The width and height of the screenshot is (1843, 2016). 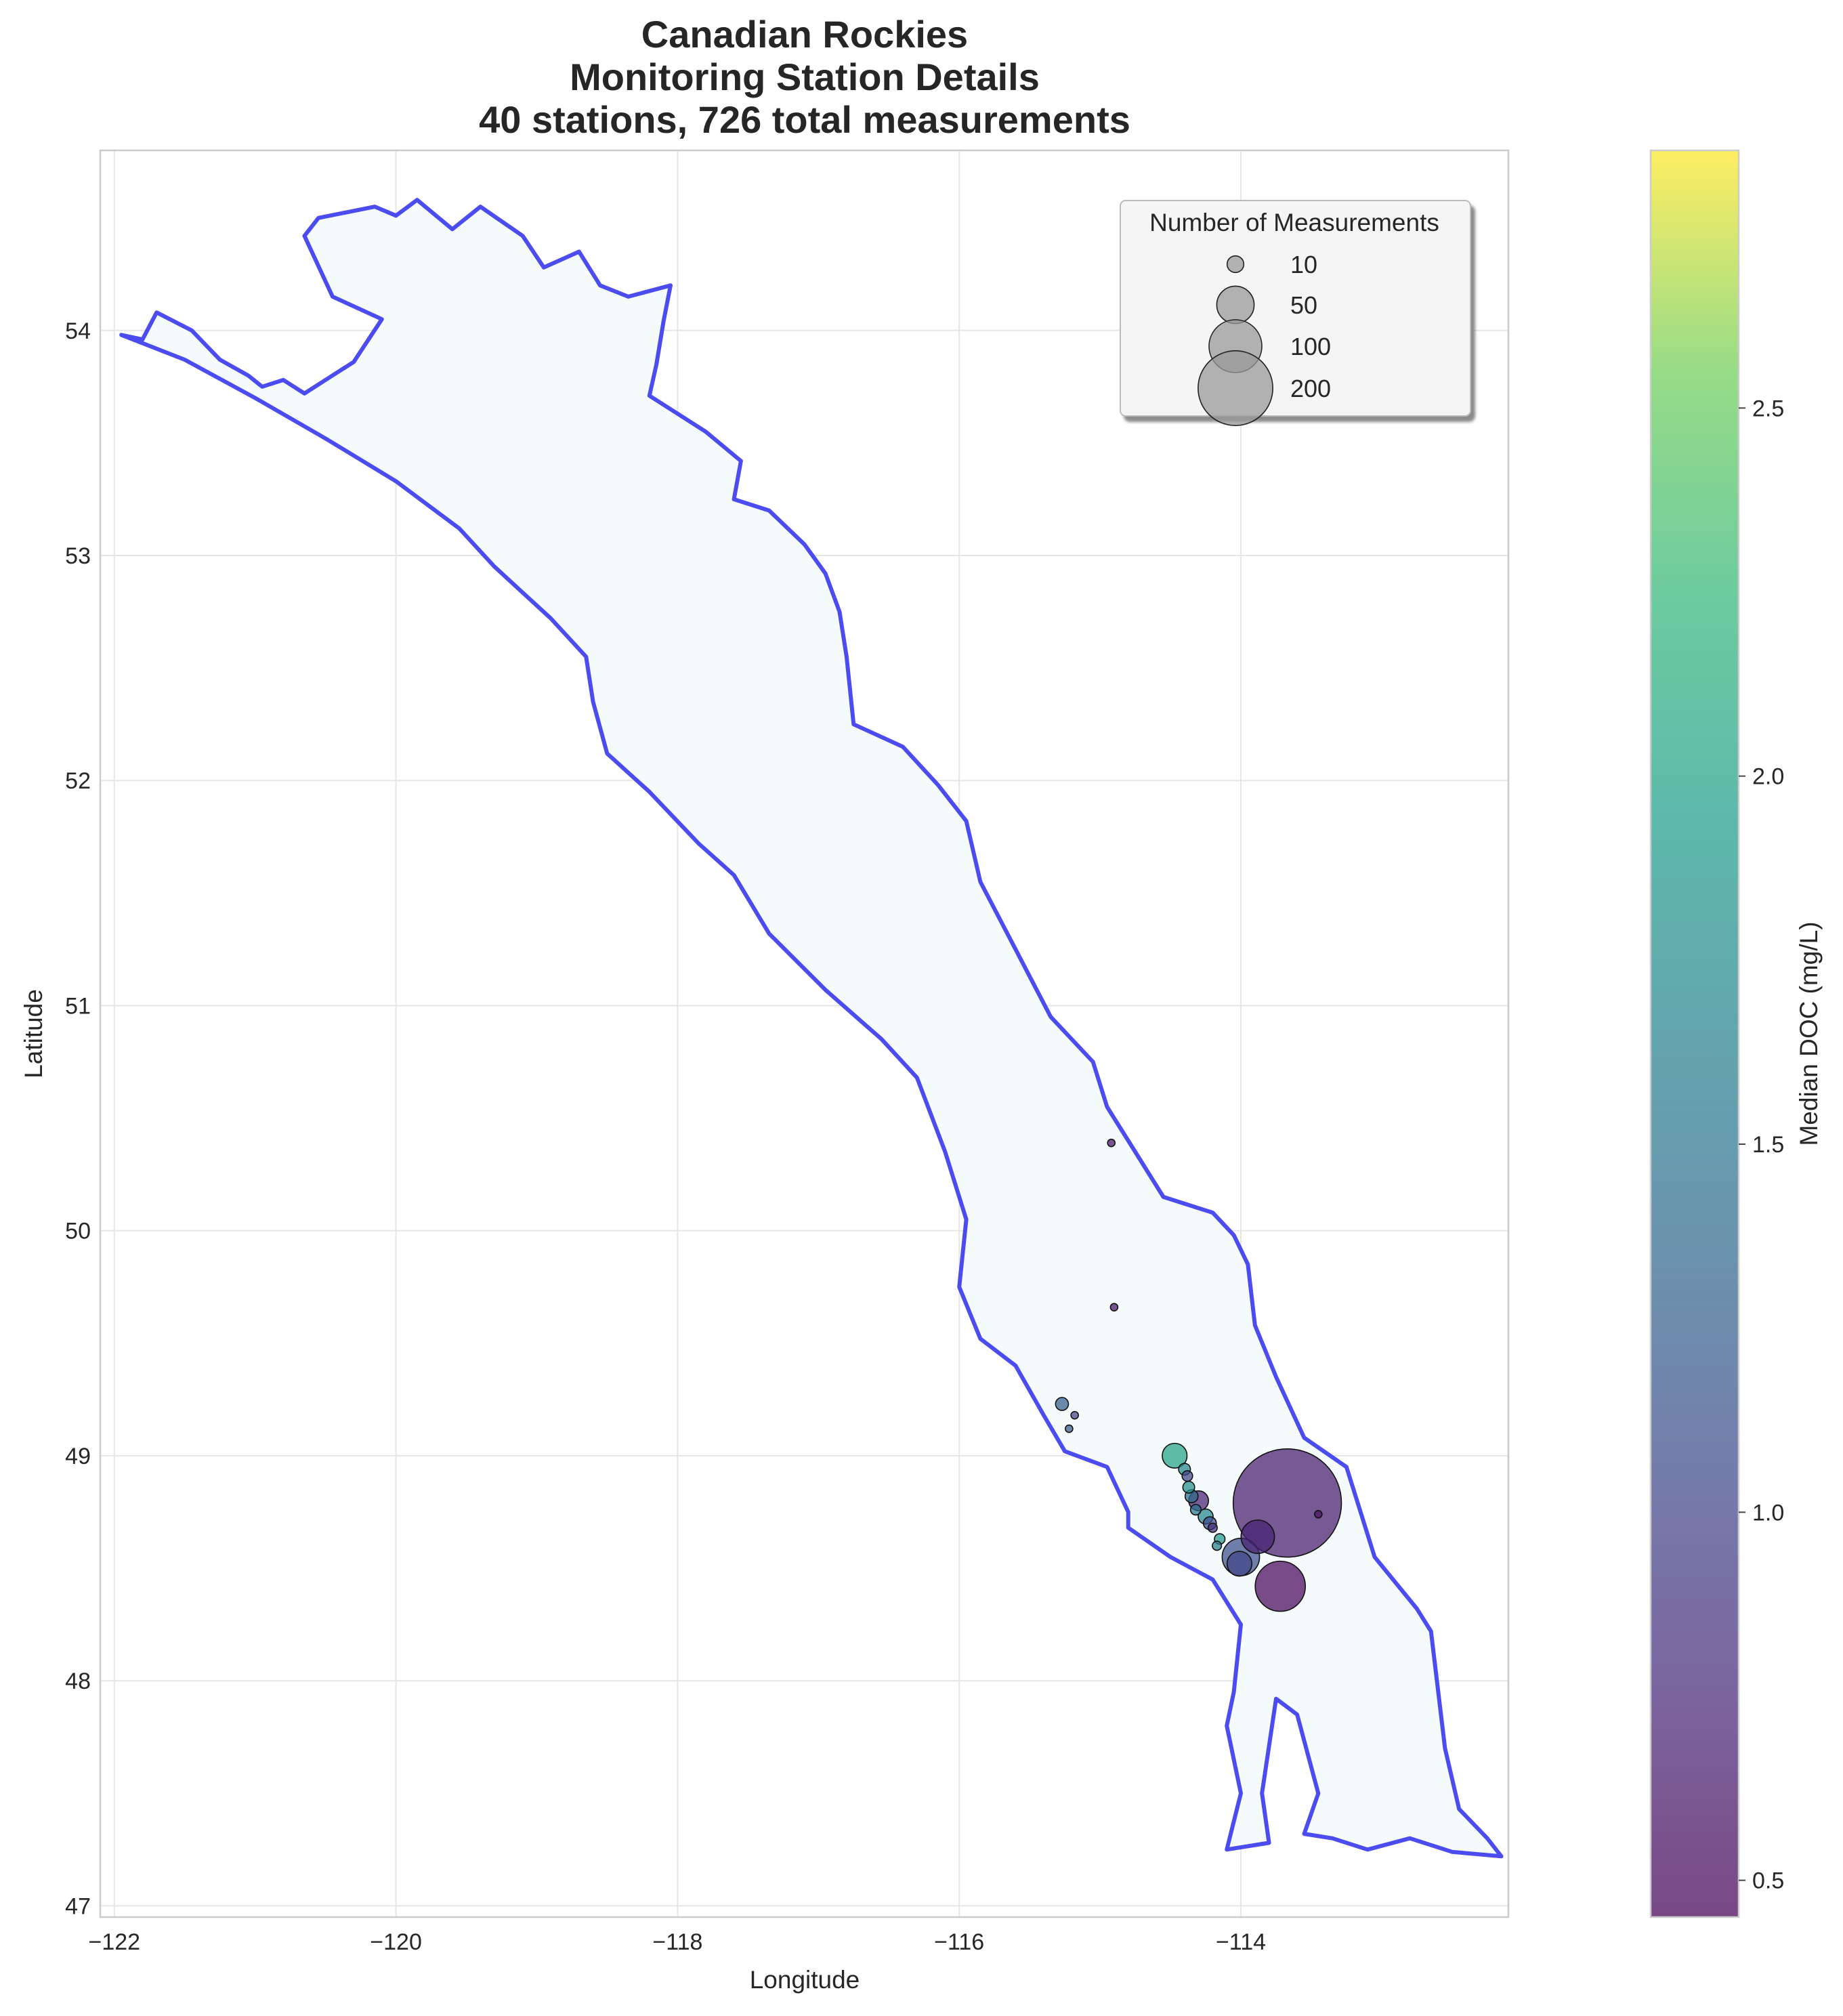 I want to click on station-markers, so click(x=1198, y=1375).